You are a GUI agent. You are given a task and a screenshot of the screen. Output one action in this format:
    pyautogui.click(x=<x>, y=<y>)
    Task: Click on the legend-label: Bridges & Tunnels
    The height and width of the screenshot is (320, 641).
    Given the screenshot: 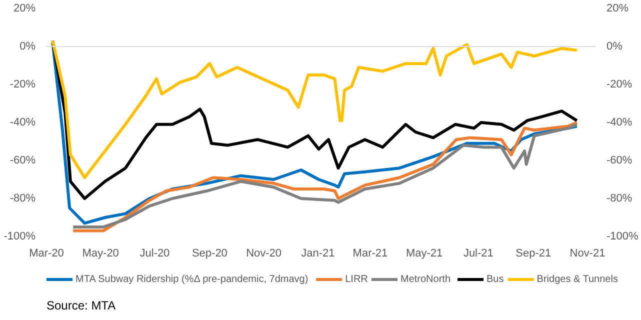 What is the action you would take?
    pyautogui.click(x=577, y=279)
    